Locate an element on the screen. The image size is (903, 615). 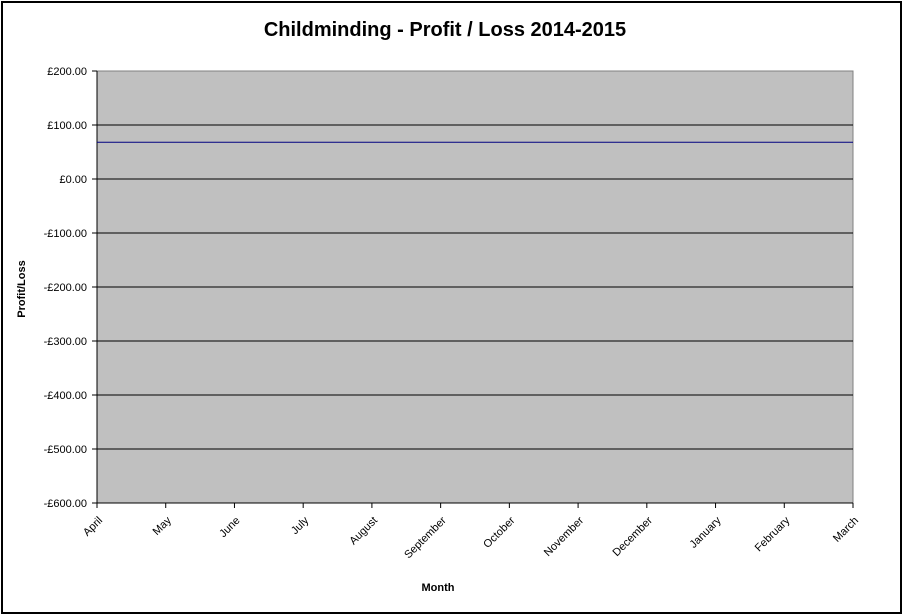
x-tick-label: December is located at coordinates (633, 536).